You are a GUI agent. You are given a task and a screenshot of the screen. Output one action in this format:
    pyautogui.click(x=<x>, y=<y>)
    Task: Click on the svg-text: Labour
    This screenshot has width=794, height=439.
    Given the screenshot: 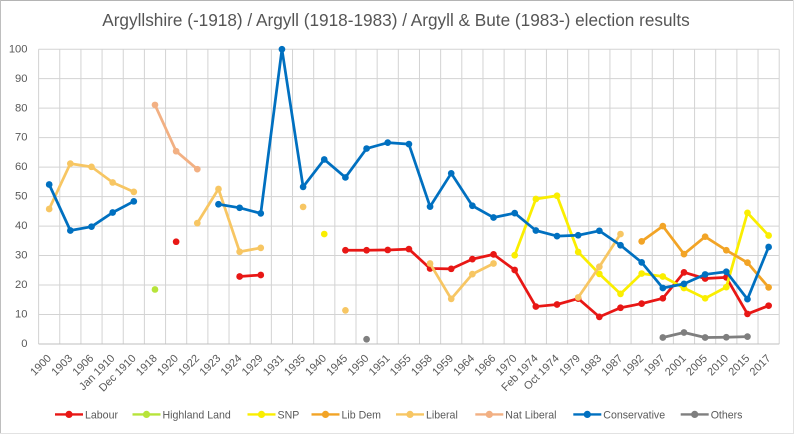 What is the action you would take?
    pyautogui.click(x=101, y=415)
    